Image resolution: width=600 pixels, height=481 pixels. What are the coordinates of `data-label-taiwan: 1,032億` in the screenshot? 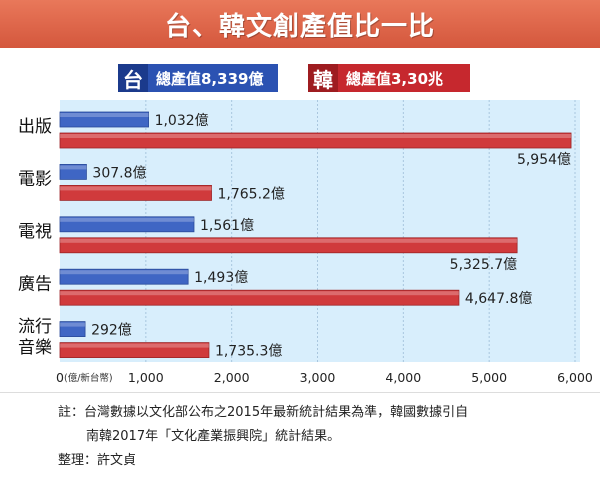 It's located at (182, 121).